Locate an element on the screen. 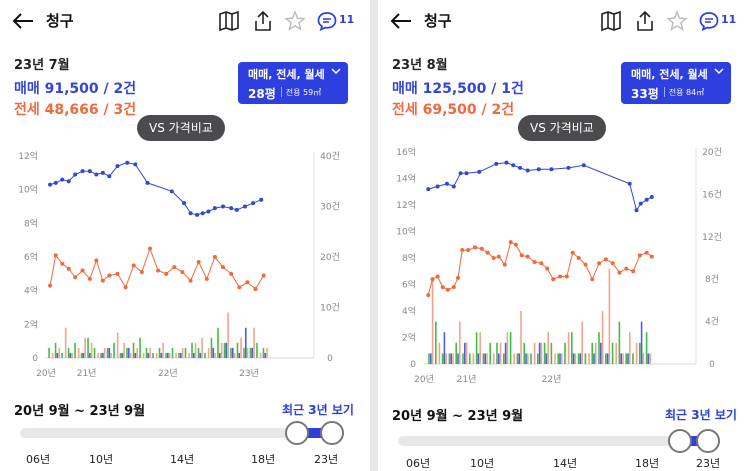  filter-pyeong-size: 33평 is located at coordinates (645, 94).